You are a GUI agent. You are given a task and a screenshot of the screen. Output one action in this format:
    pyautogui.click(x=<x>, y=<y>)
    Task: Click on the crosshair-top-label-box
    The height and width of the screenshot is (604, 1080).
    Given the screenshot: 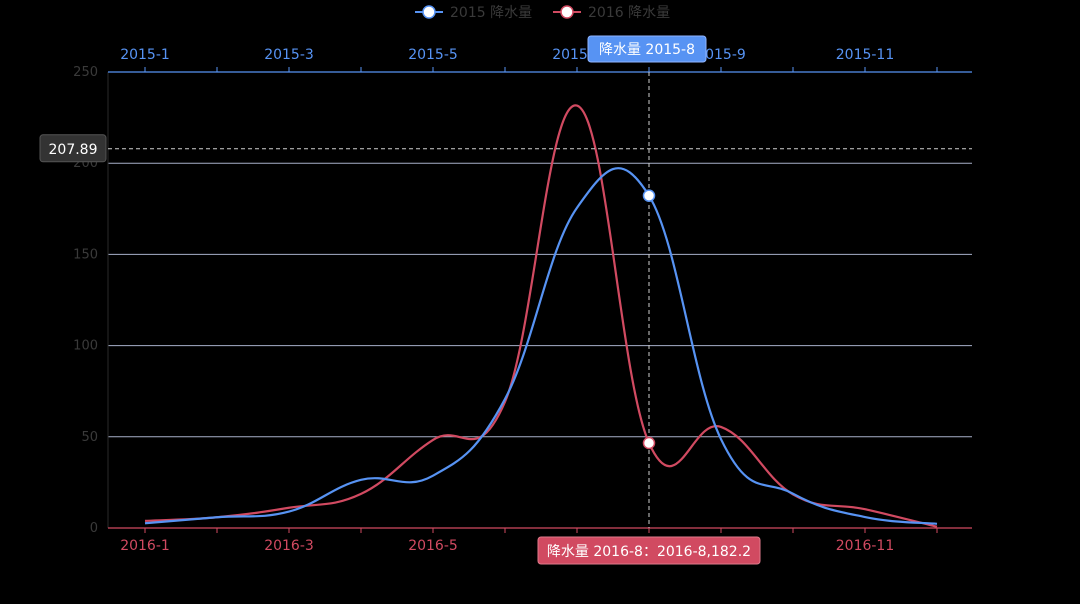 What is the action you would take?
    pyautogui.click(x=647, y=49)
    